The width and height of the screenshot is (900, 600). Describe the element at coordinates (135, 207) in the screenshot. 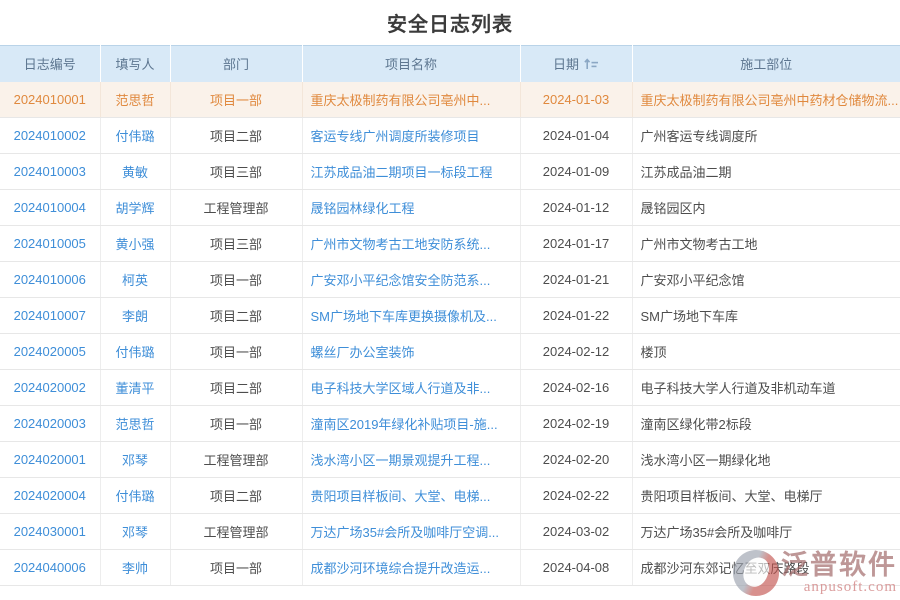

I see `cell-filler: 胡学辉` at that location.